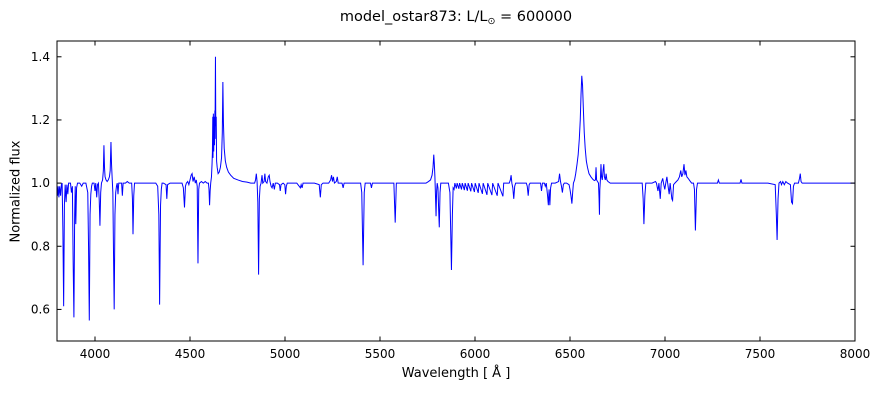  What do you see at coordinates (285, 354) in the screenshot?
I see `x-tick-label: 5000` at bounding box center [285, 354].